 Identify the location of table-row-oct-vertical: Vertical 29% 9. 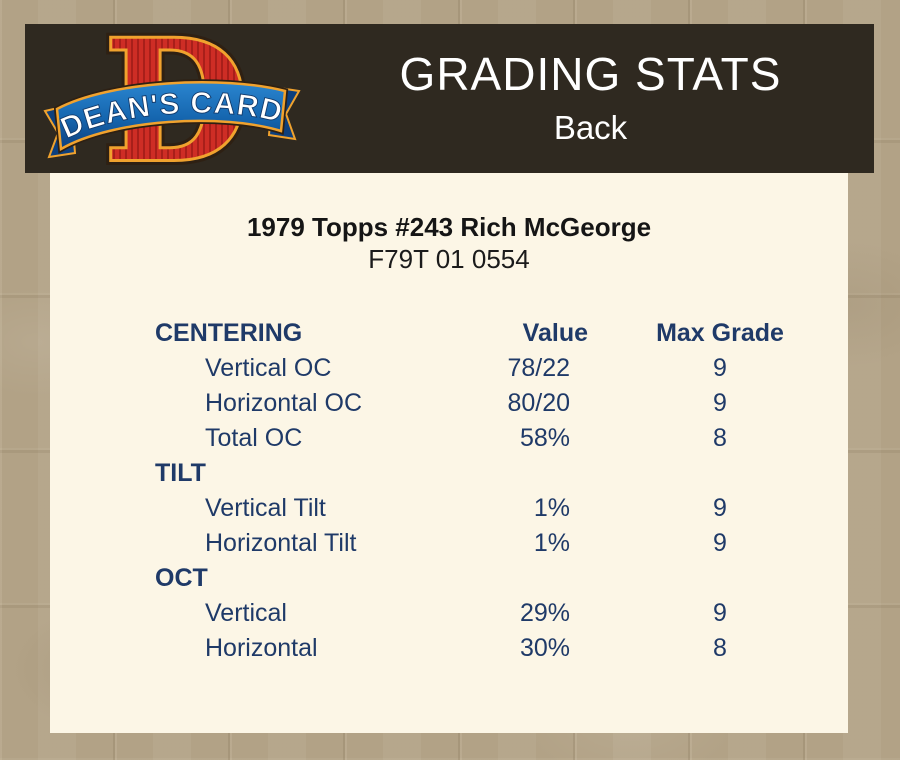
(501, 613).